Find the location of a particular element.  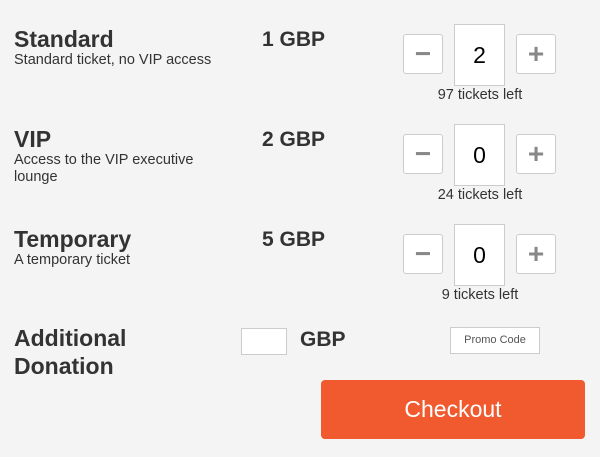

tickets-remaining: 9 tickets left is located at coordinates (480, 295).